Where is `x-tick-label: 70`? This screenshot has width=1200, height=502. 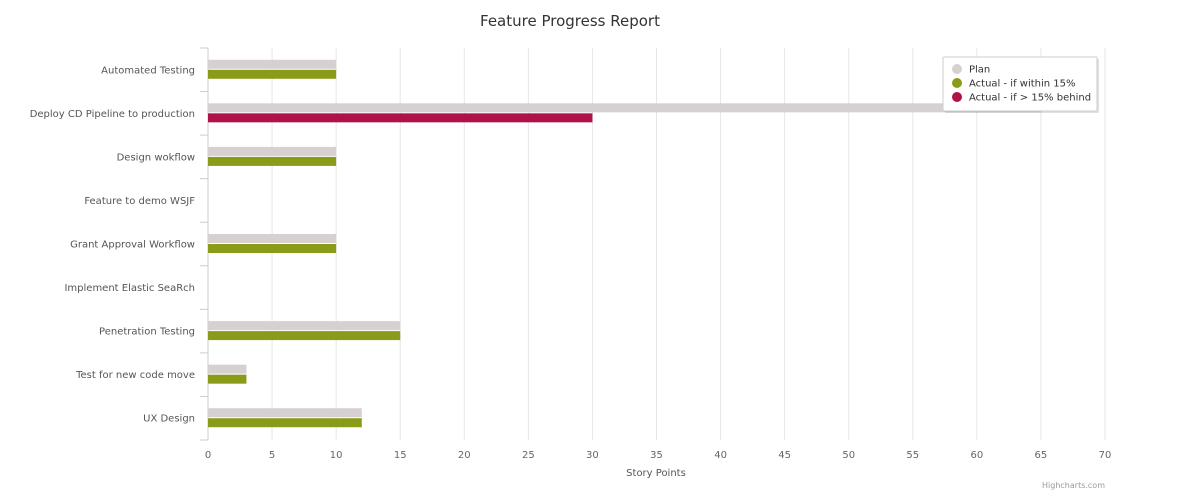
x-tick-label: 70 is located at coordinates (1105, 455).